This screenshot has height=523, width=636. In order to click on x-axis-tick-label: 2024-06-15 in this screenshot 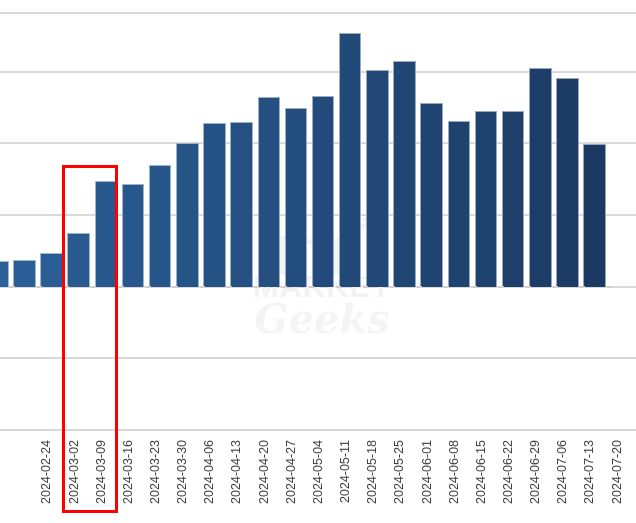, I will do `click(480, 472)`.